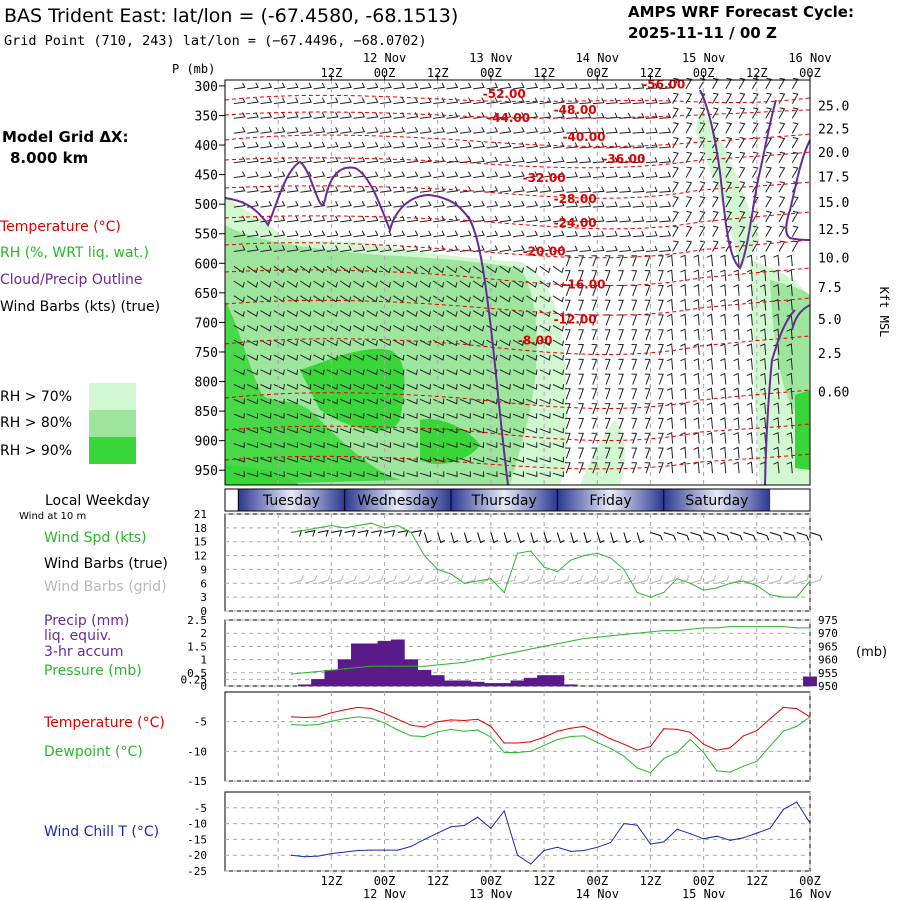 The image size is (900, 900). What do you see at coordinates (200, 528) in the screenshot?
I see `y-tick-label: 18` at bounding box center [200, 528].